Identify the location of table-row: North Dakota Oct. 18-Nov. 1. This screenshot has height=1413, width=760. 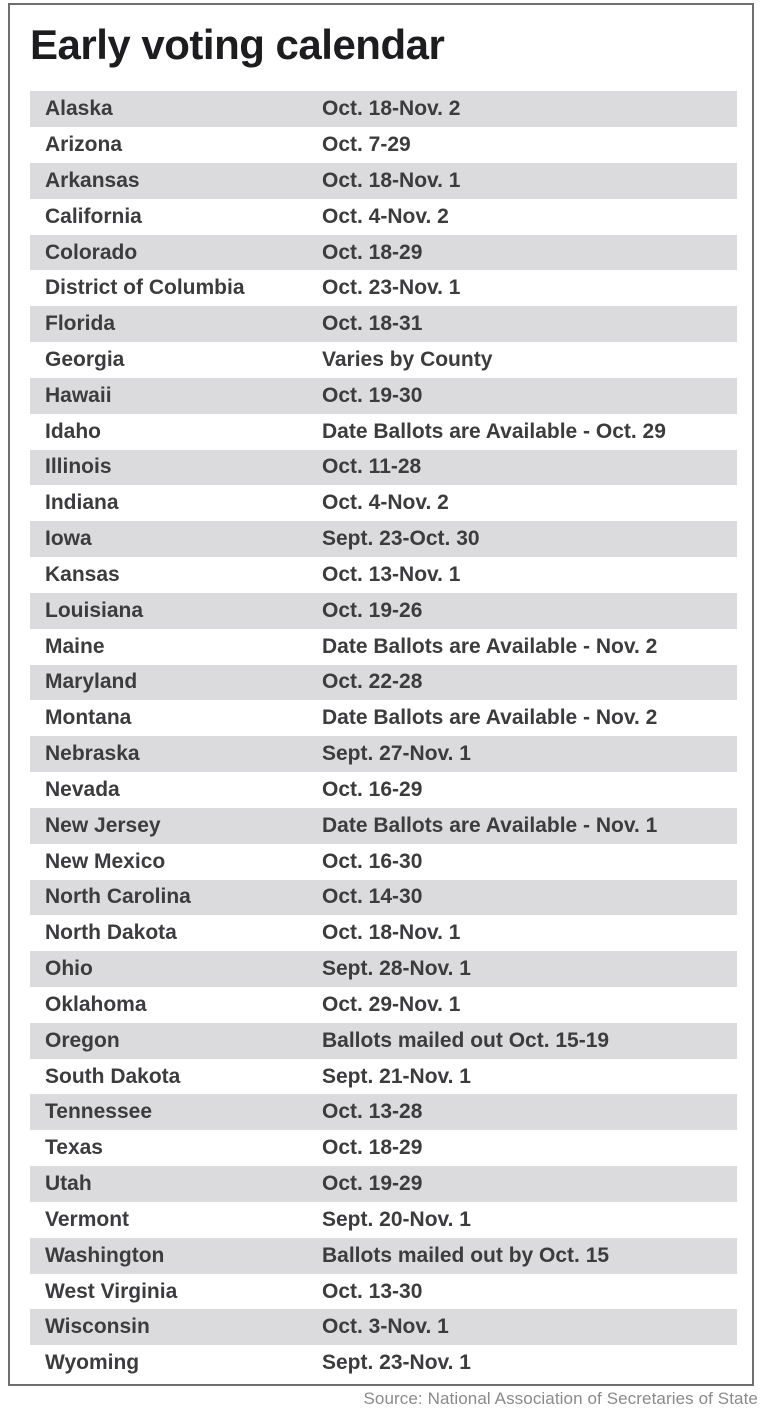
(383, 933).